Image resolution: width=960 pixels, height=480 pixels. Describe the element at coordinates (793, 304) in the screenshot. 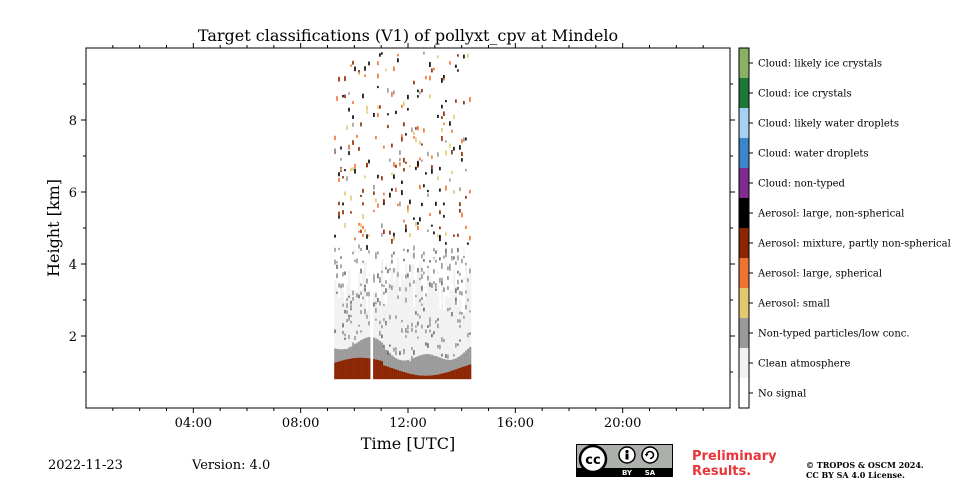

I see `colorbar-label: Aerosol: small` at that location.